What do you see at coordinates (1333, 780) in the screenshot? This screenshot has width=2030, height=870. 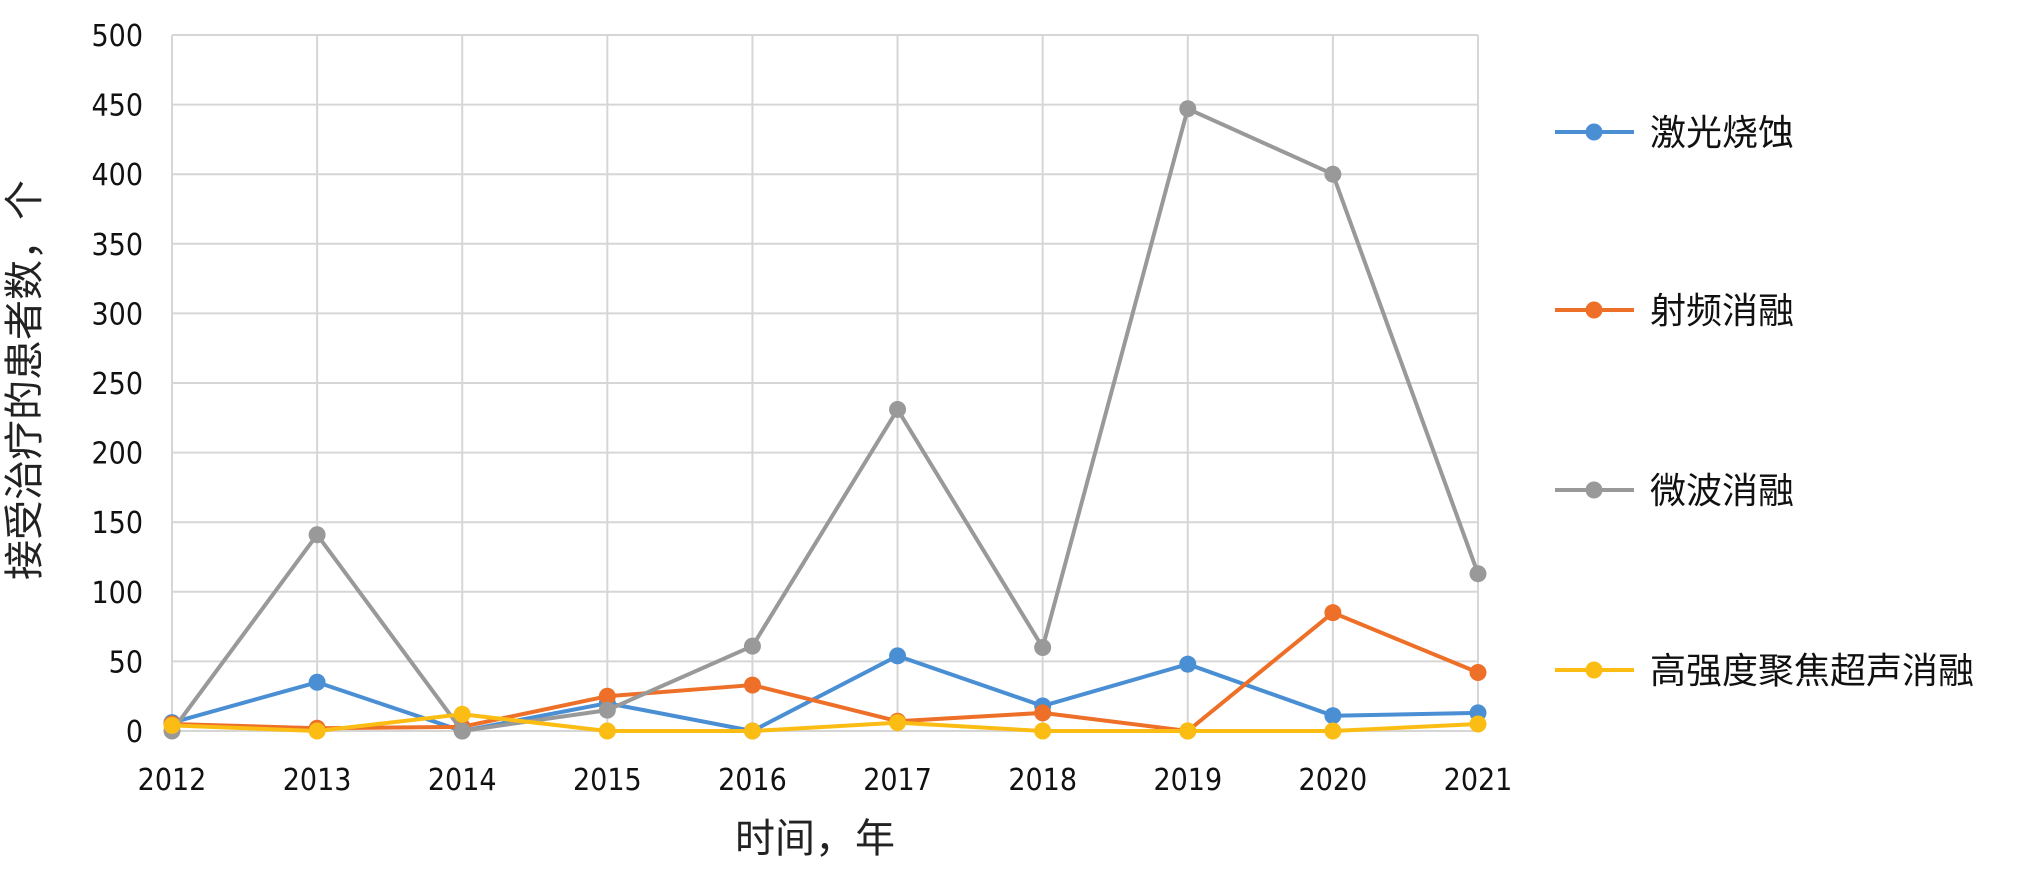 I see `x-tick-label: 2020` at bounding box center [1333, 780].